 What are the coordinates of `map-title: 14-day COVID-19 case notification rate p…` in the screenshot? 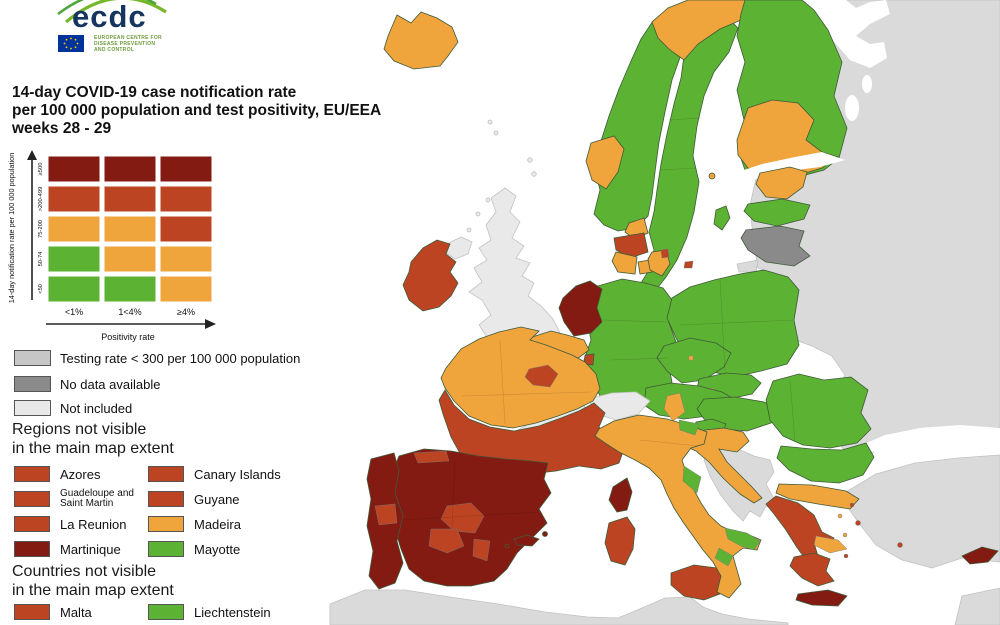 It's located at (227, 111).